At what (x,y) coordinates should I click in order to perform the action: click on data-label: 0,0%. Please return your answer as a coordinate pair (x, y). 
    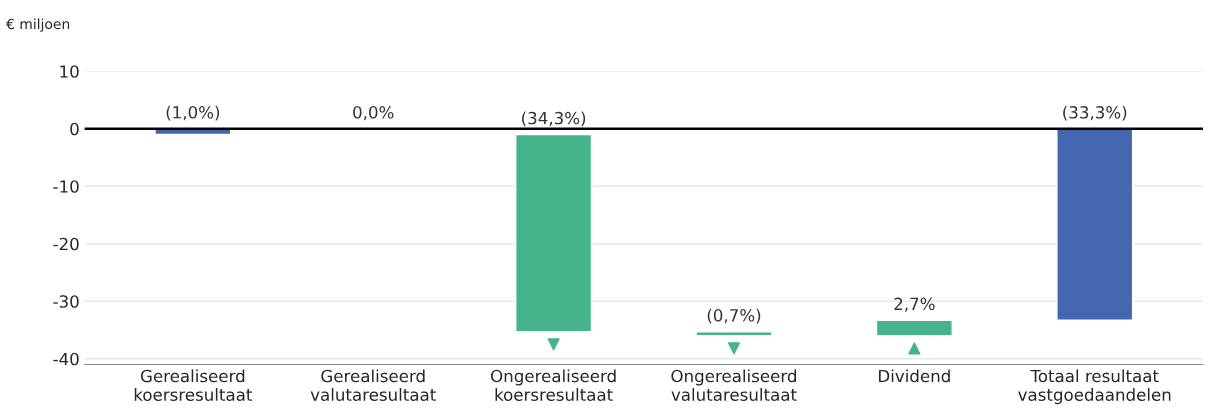
    Looking at the image, I should click on (373, 113).